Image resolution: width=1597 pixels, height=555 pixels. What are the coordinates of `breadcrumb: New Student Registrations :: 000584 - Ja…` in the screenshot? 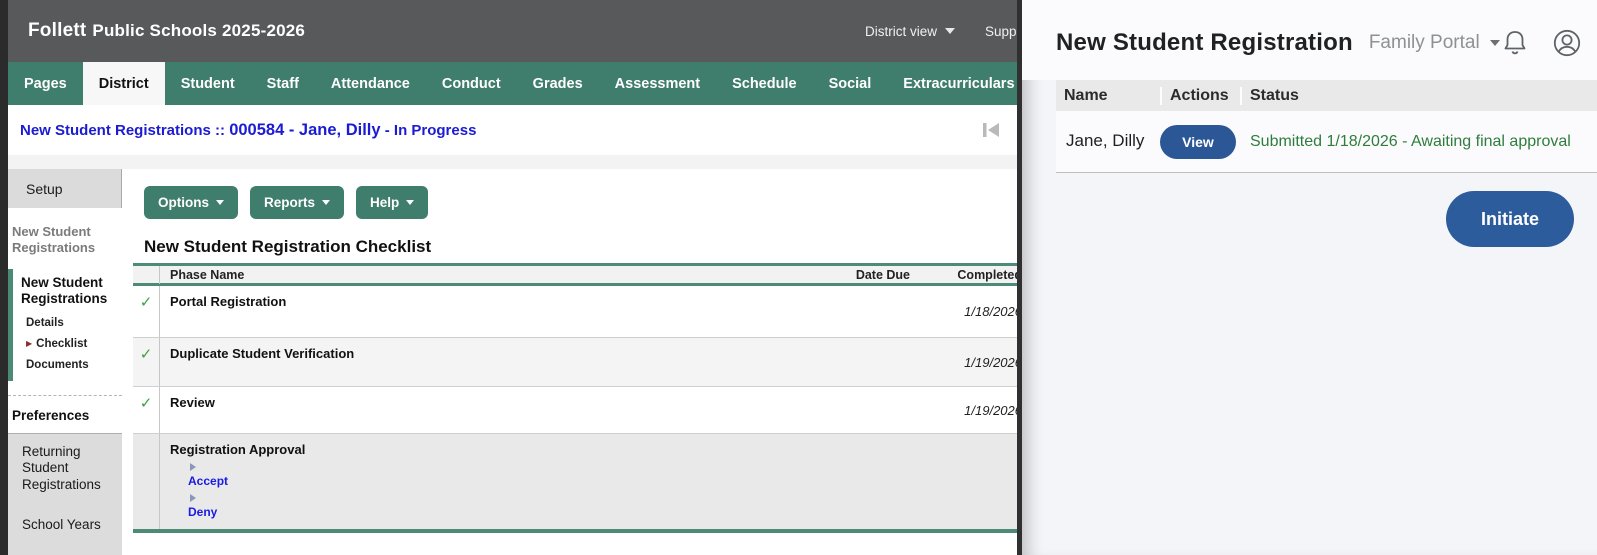 It's located at (242, 130).